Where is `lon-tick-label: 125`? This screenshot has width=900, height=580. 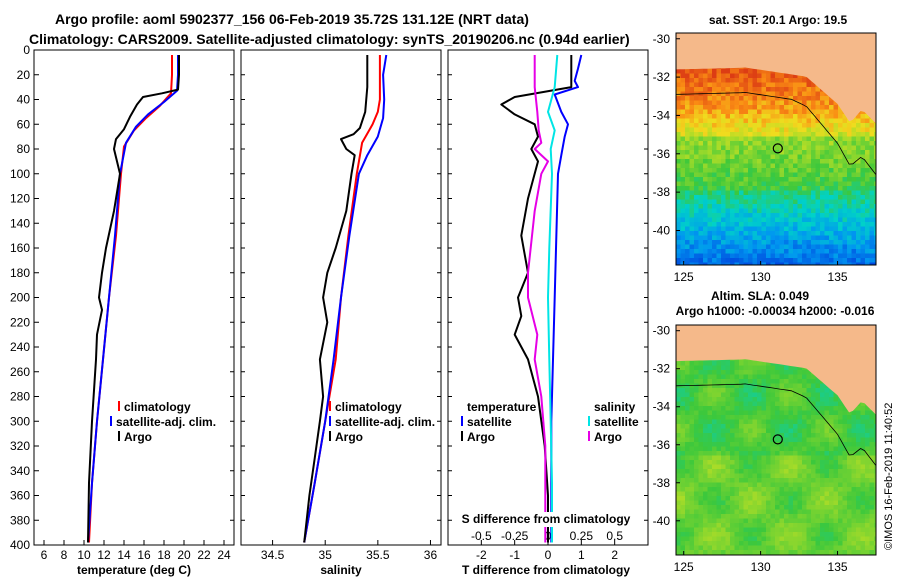
lon-tick-label: 125 is located at coordinates (684, 277).